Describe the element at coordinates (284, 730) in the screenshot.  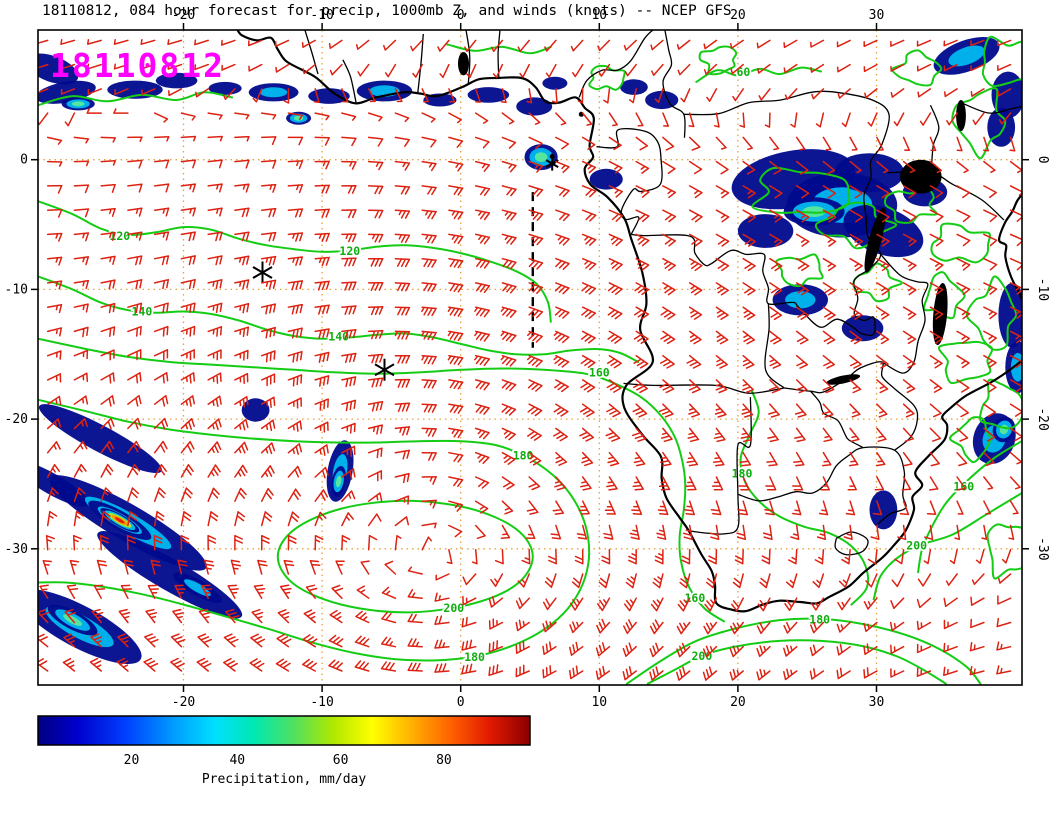
I see `colorbar-gradient-bar` at that location.